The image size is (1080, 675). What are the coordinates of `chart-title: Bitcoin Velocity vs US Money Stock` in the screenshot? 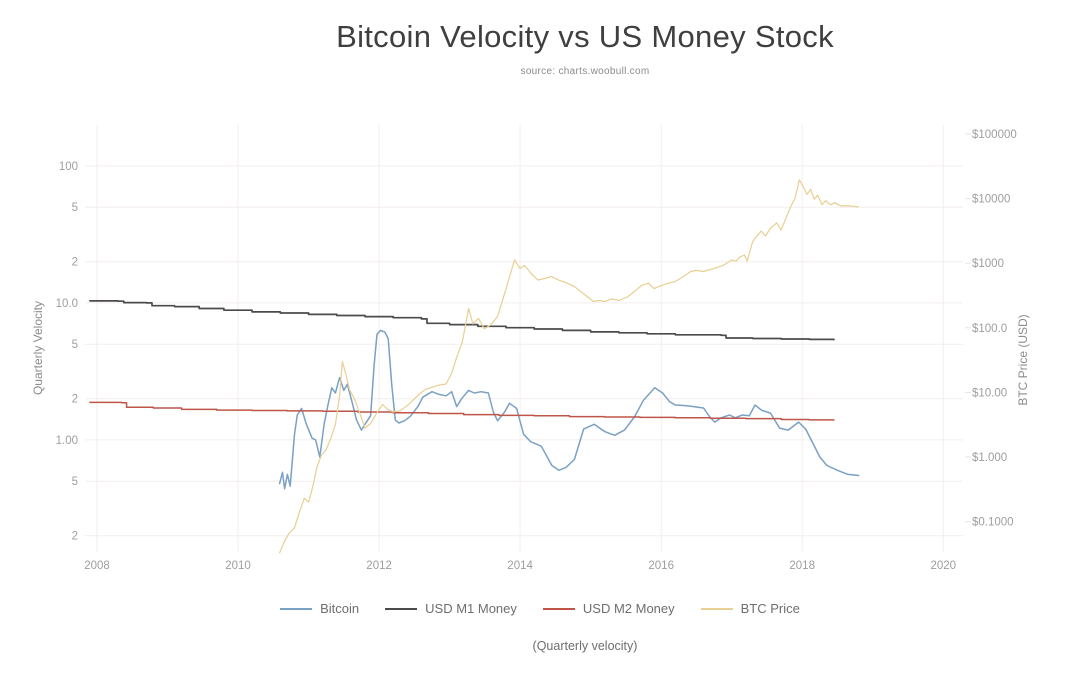 It's located at (585, 36).